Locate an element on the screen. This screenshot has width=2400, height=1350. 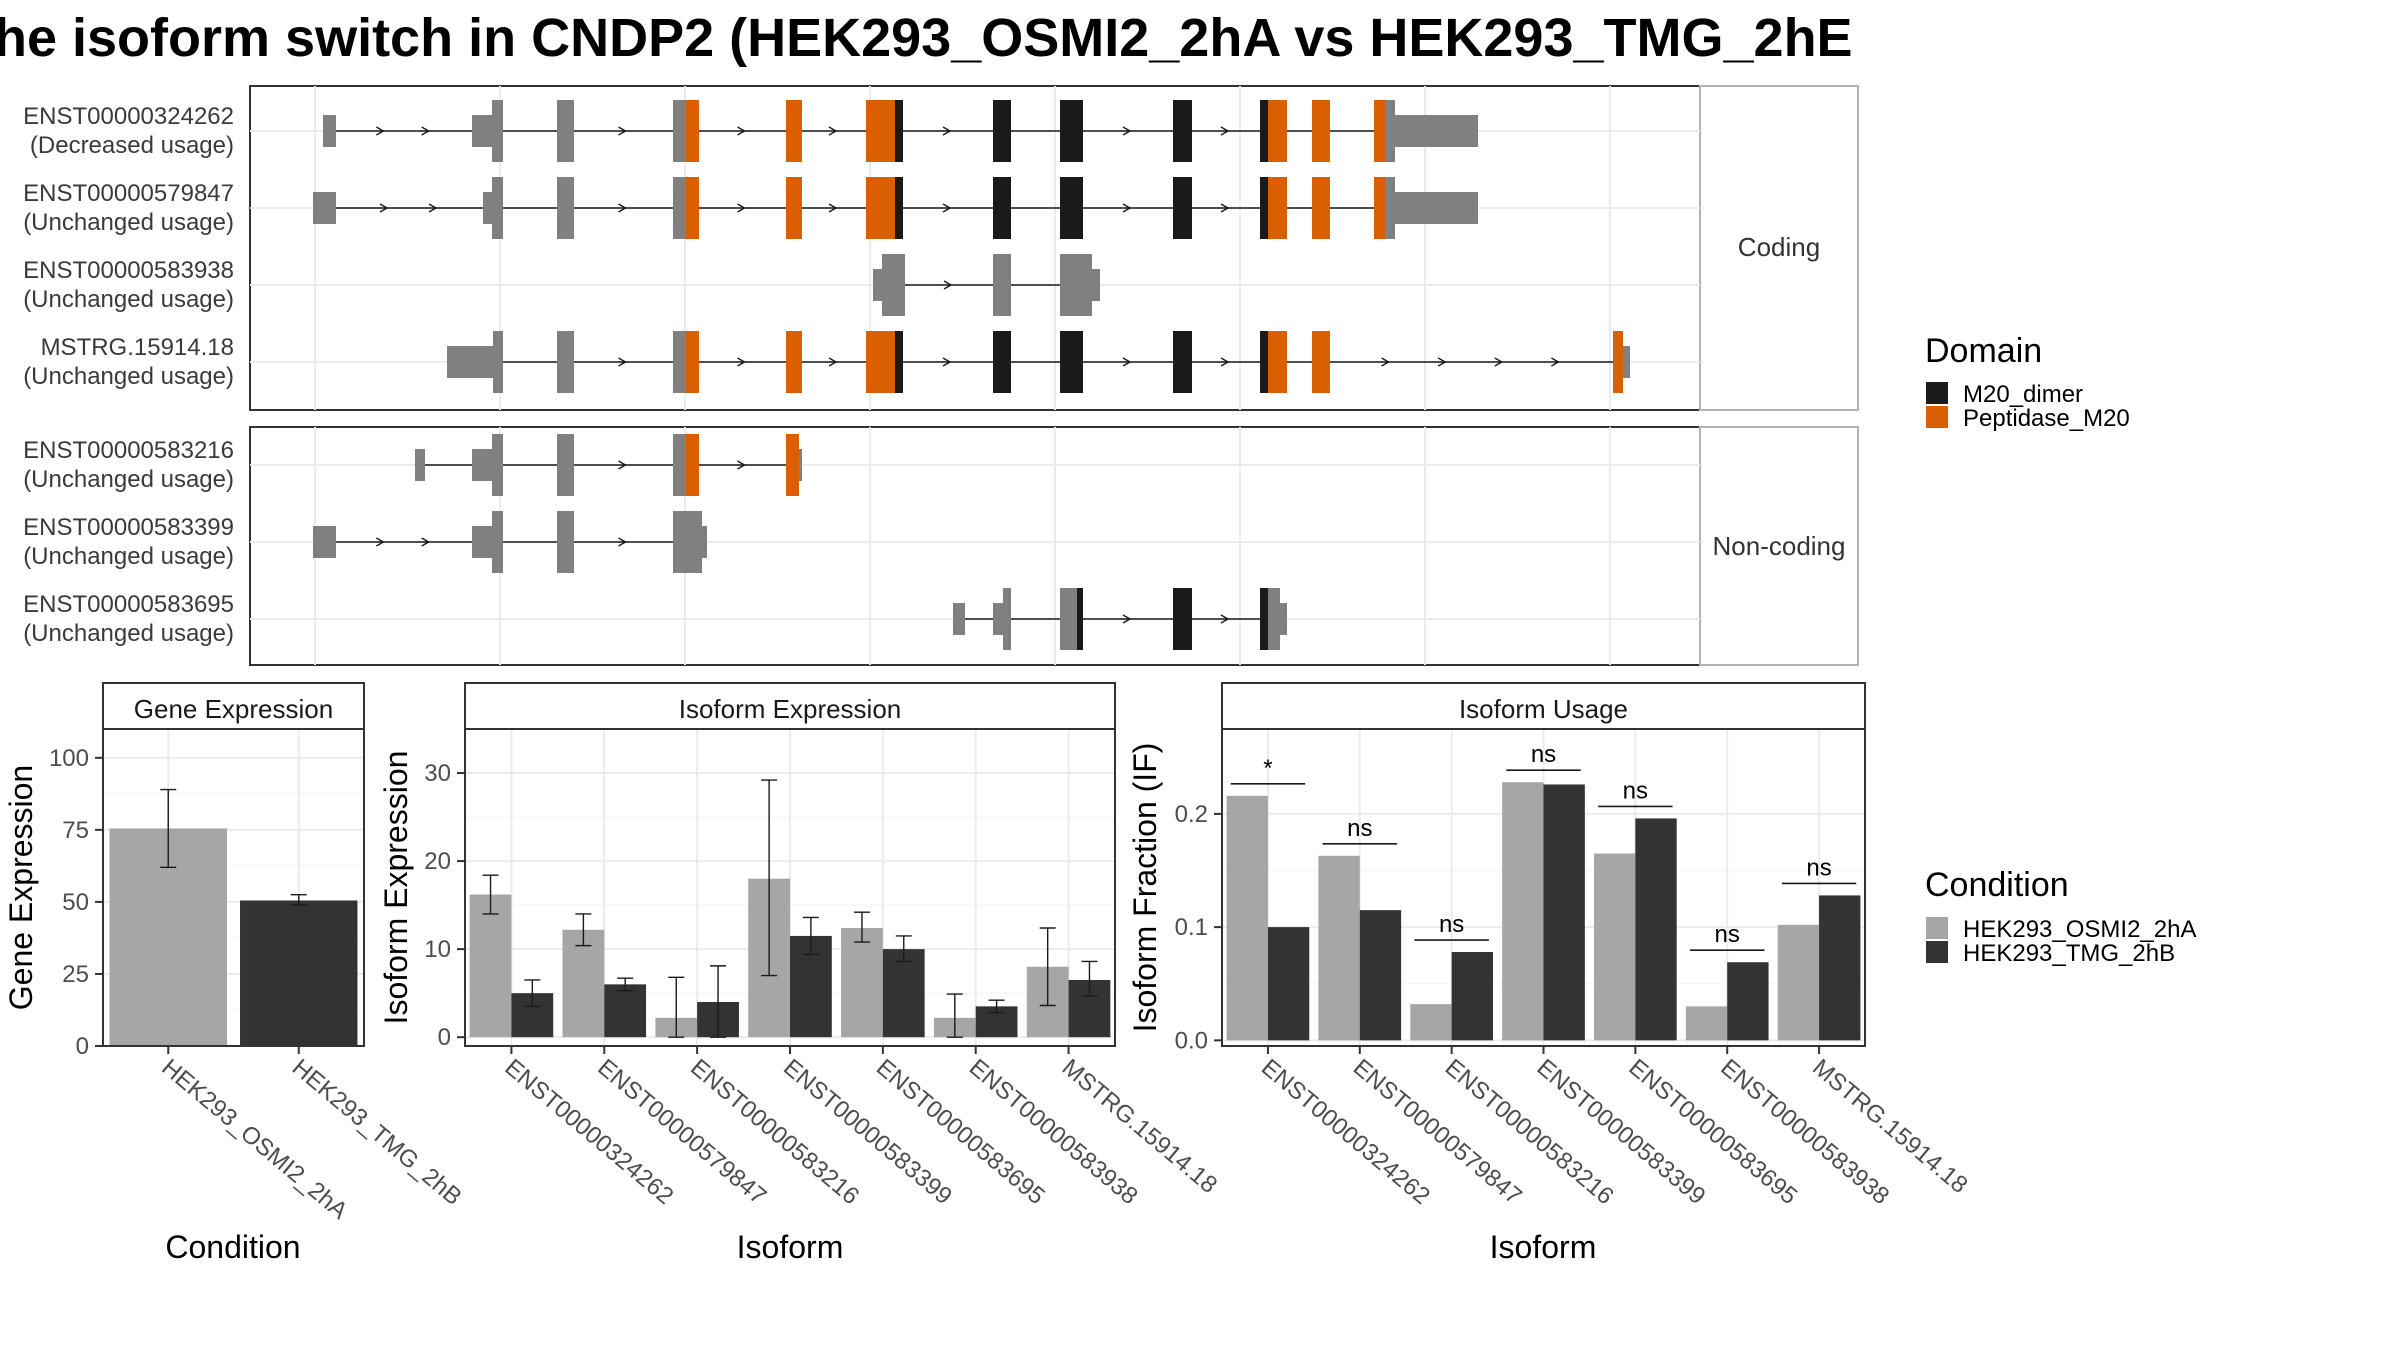
y-tick-label: 75 is located at coordinates (75, 830).